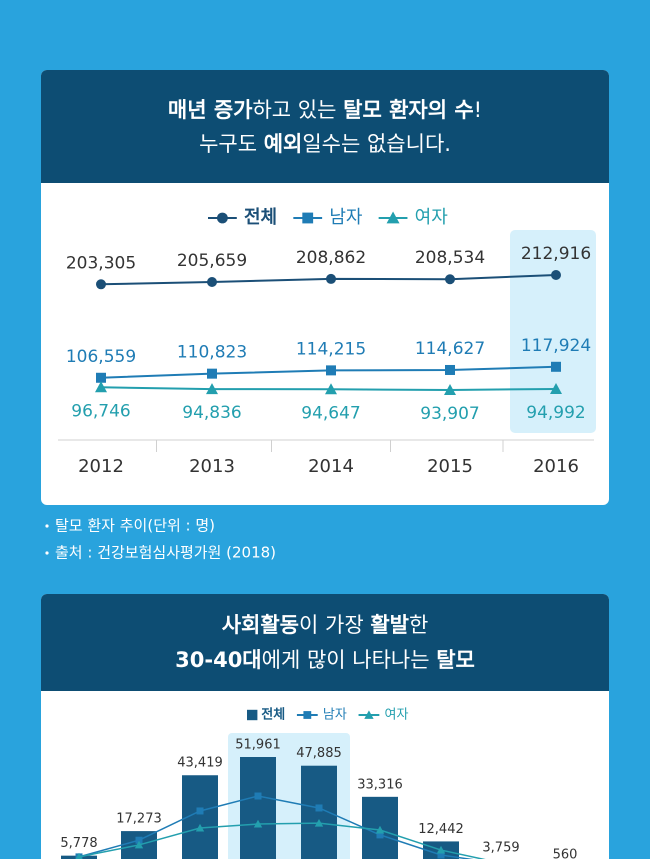 This screenshot has width=650, height=859. I want to click on data-label: 208,862, so click(331, 258).